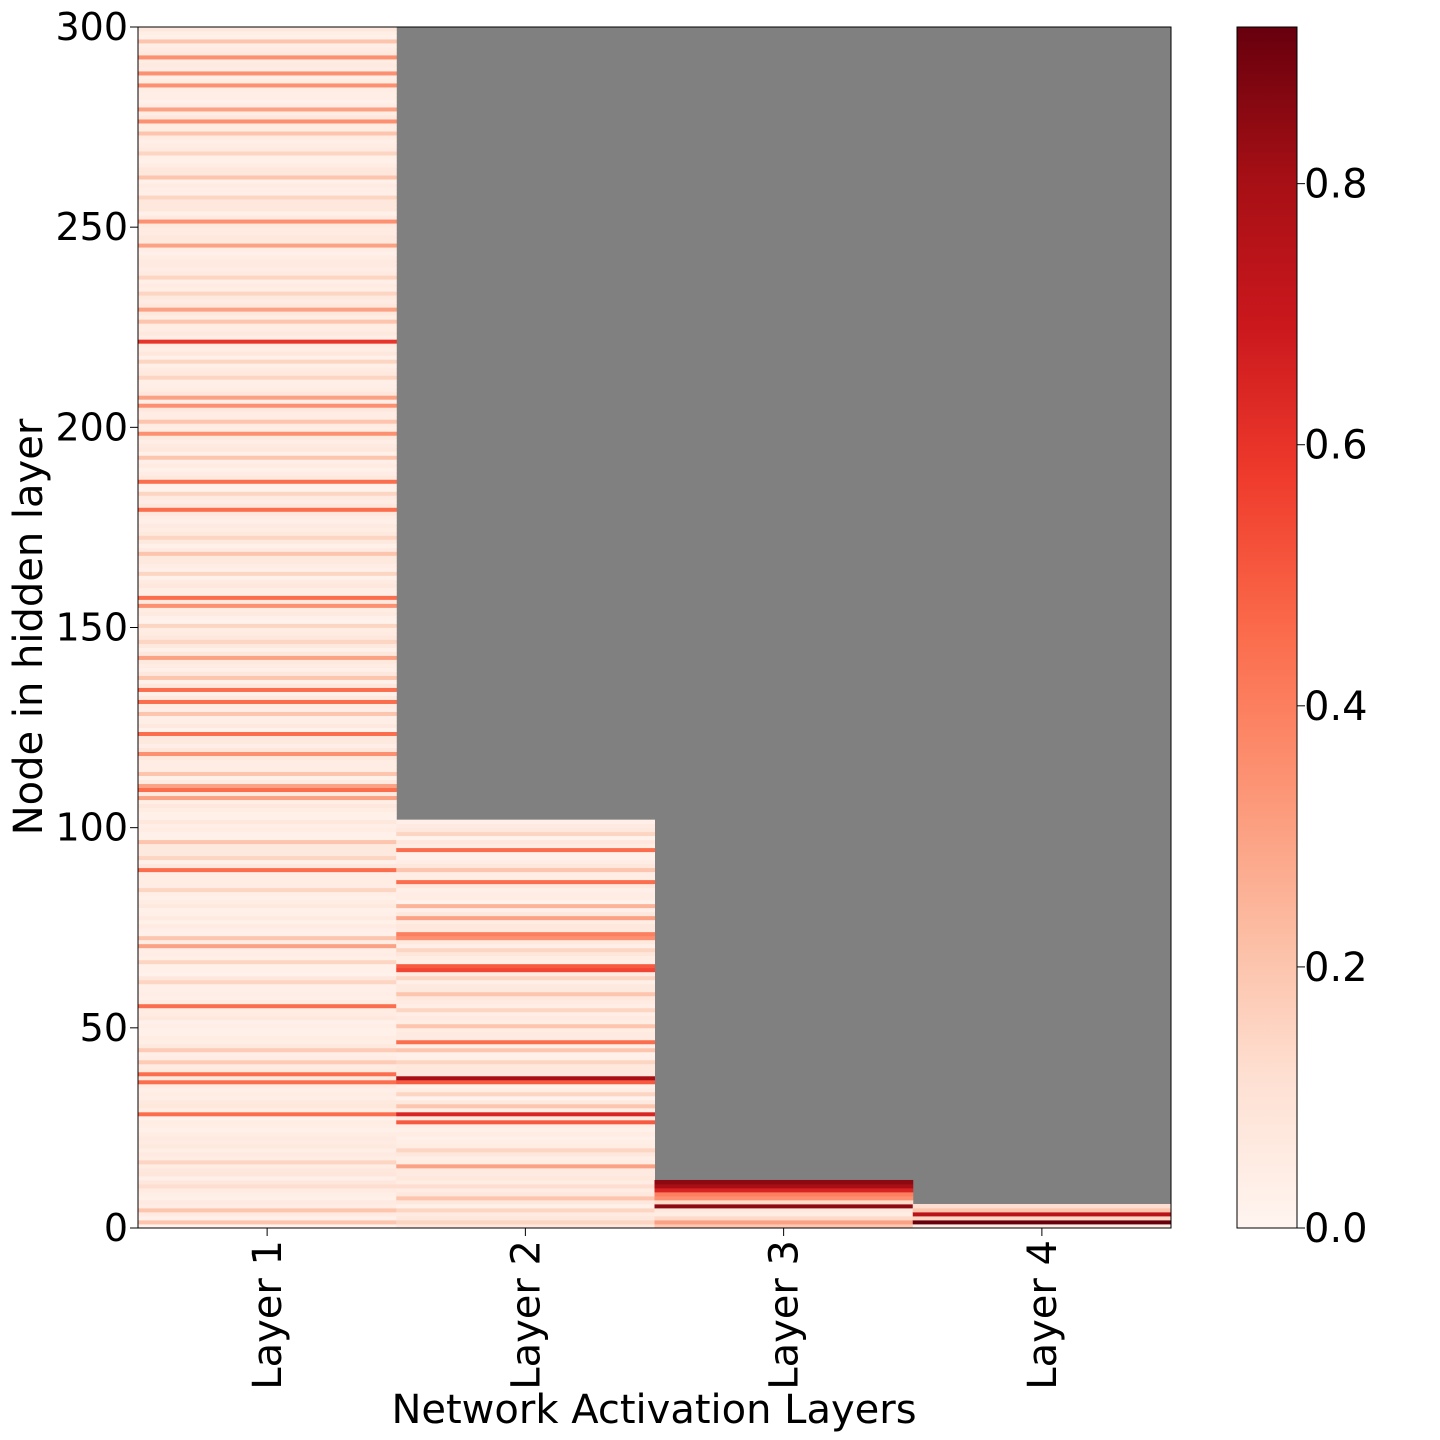 The image size is (1440, 1440). I want to click on y-tick-label: 250, so click(91, 227).